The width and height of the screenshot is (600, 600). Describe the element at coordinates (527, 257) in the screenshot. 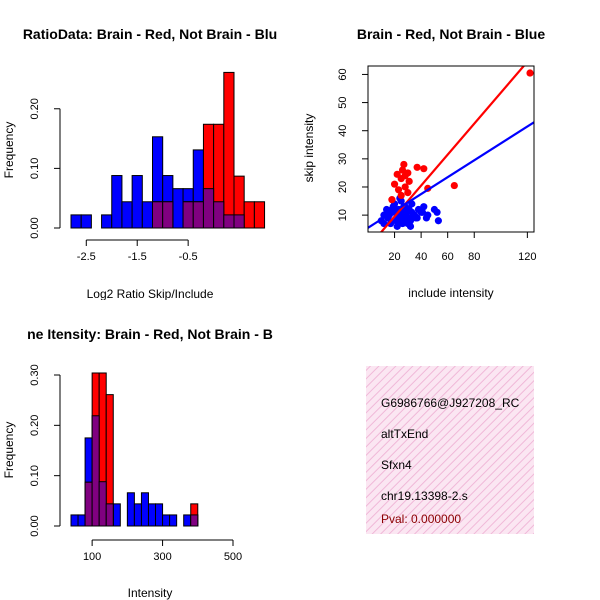

I see `x-tick-label: 120` at that location.